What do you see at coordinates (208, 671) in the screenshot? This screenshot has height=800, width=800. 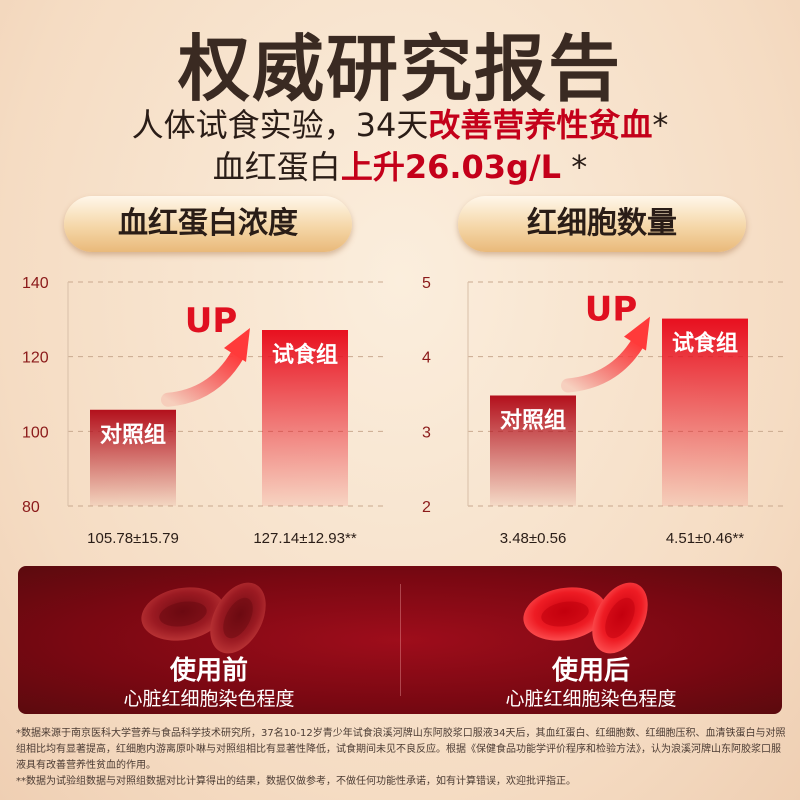 I see `before-title: 使用前` at bounding box center [208, 671].